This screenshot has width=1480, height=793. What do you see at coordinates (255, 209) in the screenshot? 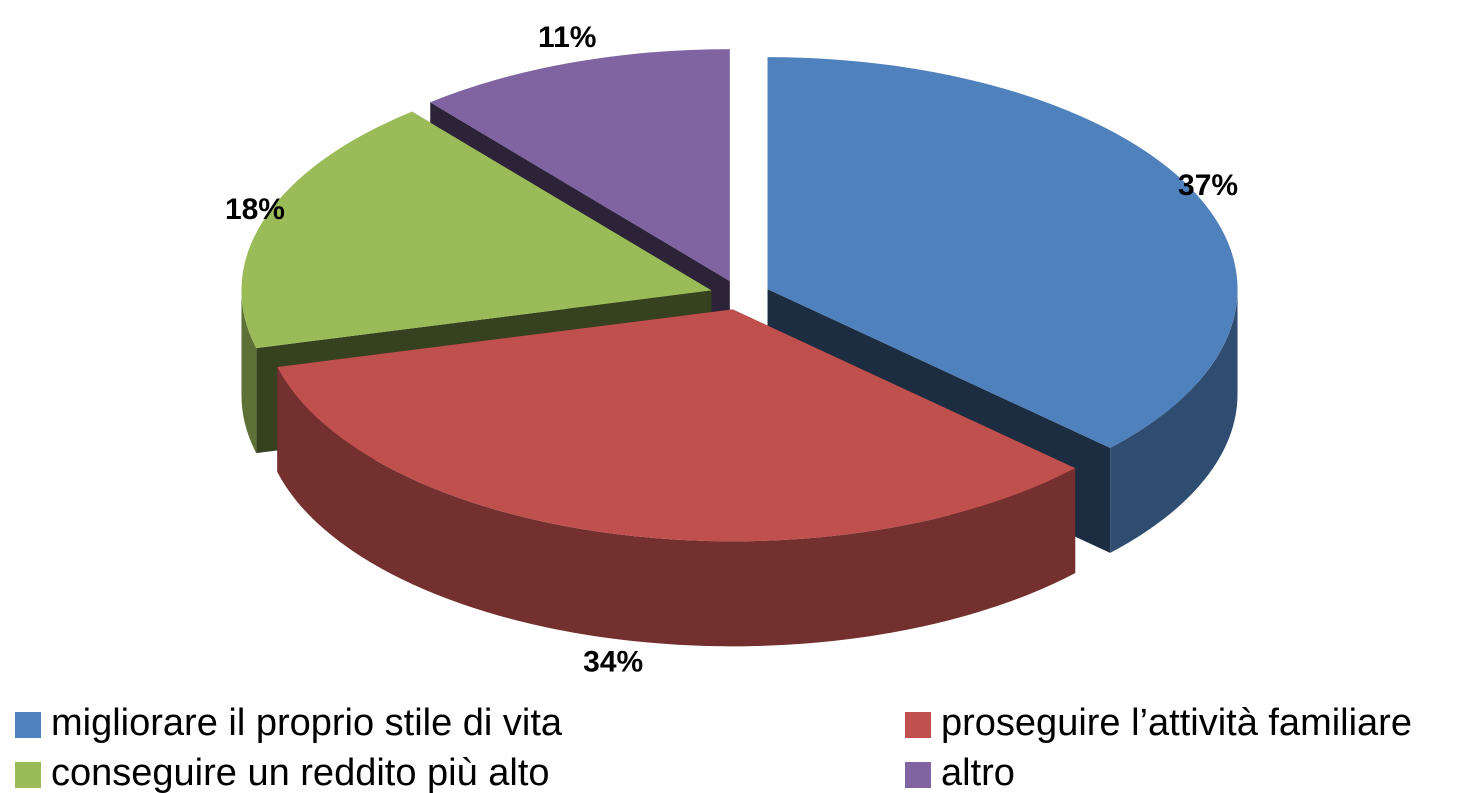
I see `data-label: 18%` at bounding box center [255, 209].